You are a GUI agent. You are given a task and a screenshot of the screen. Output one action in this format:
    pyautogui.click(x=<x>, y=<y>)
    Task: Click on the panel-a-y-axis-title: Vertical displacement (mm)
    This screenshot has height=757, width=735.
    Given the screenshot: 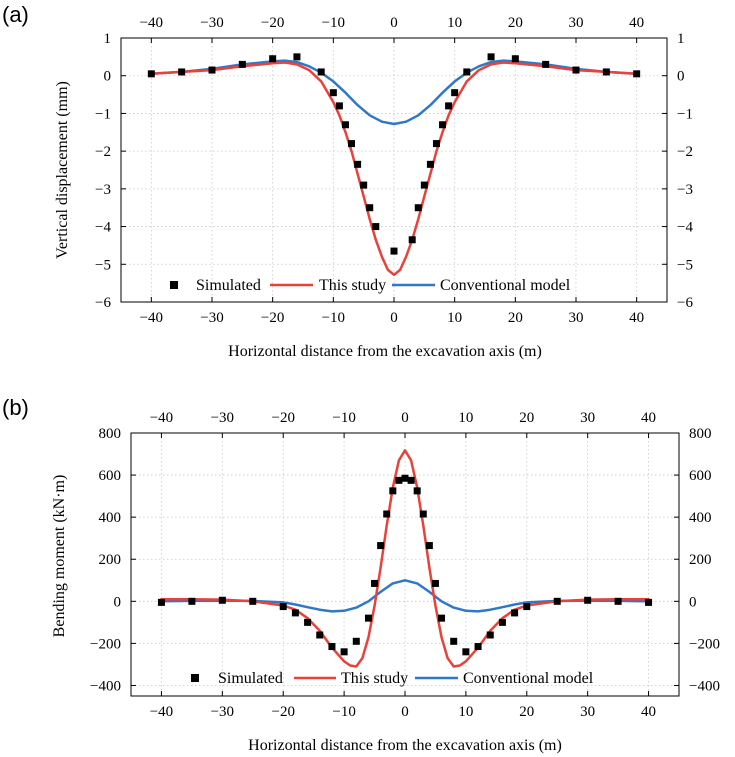 What is the action you would take?
    pyautogui.click(x=62, y=170)
    